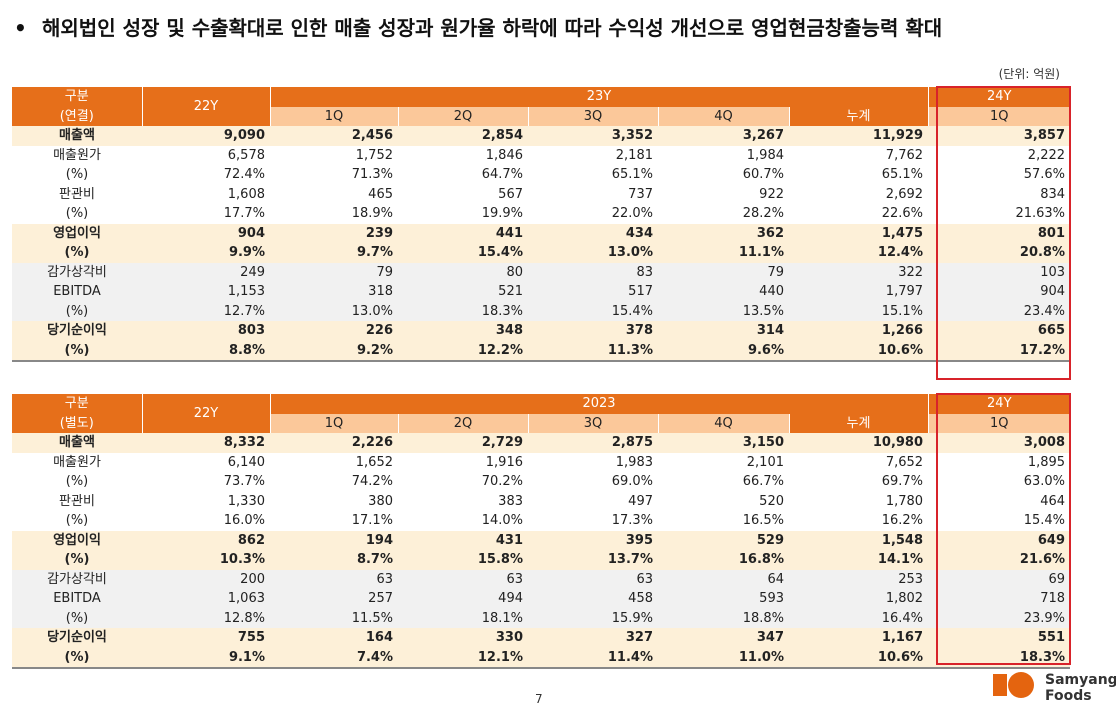  What do you see at coordinates (463, 331) in the screenshot?
I see `table-cell: 348` at bounding box center [463, 331].